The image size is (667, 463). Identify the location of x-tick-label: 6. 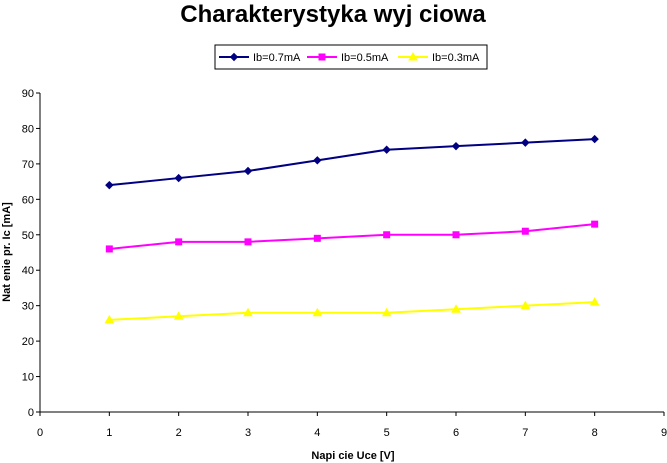
(456, 433).